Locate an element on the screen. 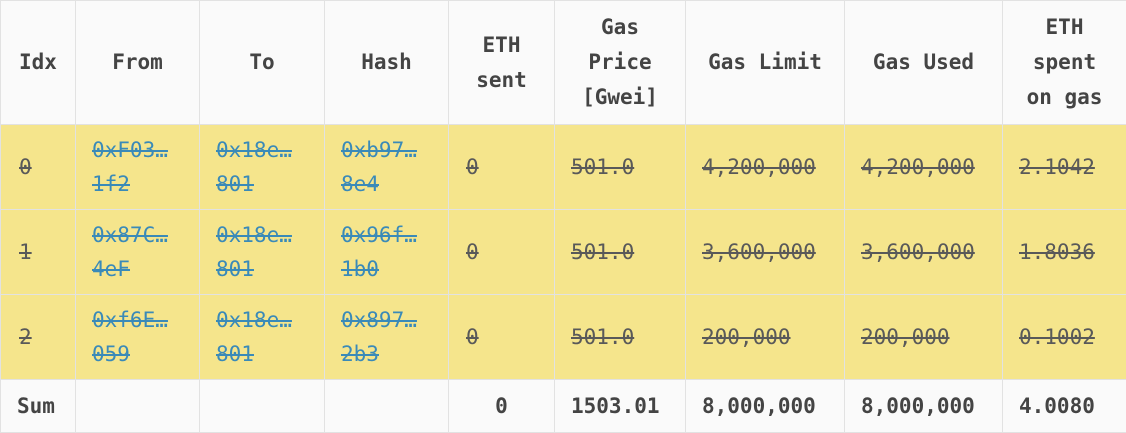 The width and height of the screenshot is (1126, 433). cell-eth-spent: 2.1042 is located at coordinates (1064, 167).